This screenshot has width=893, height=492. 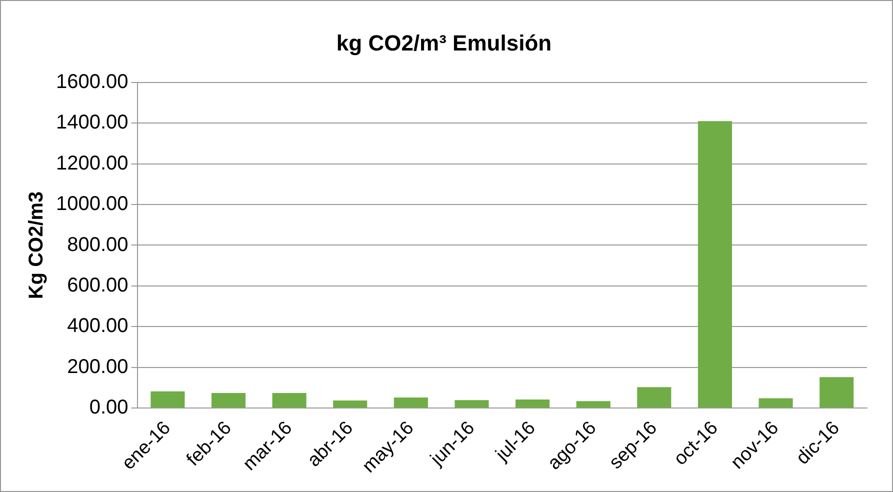 What do you see at coordinates (97, 326) in the screenshot?
I see `y-tick-label: 400.00` at bounding box center [97, 326].